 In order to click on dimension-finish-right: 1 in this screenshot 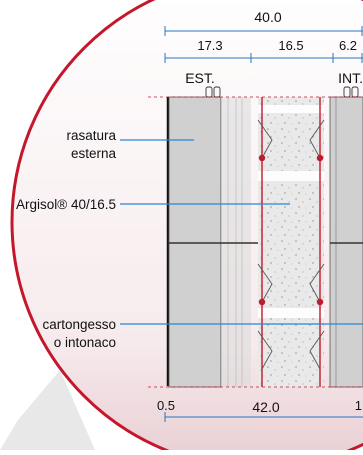, I will do `click(358, 405)`.